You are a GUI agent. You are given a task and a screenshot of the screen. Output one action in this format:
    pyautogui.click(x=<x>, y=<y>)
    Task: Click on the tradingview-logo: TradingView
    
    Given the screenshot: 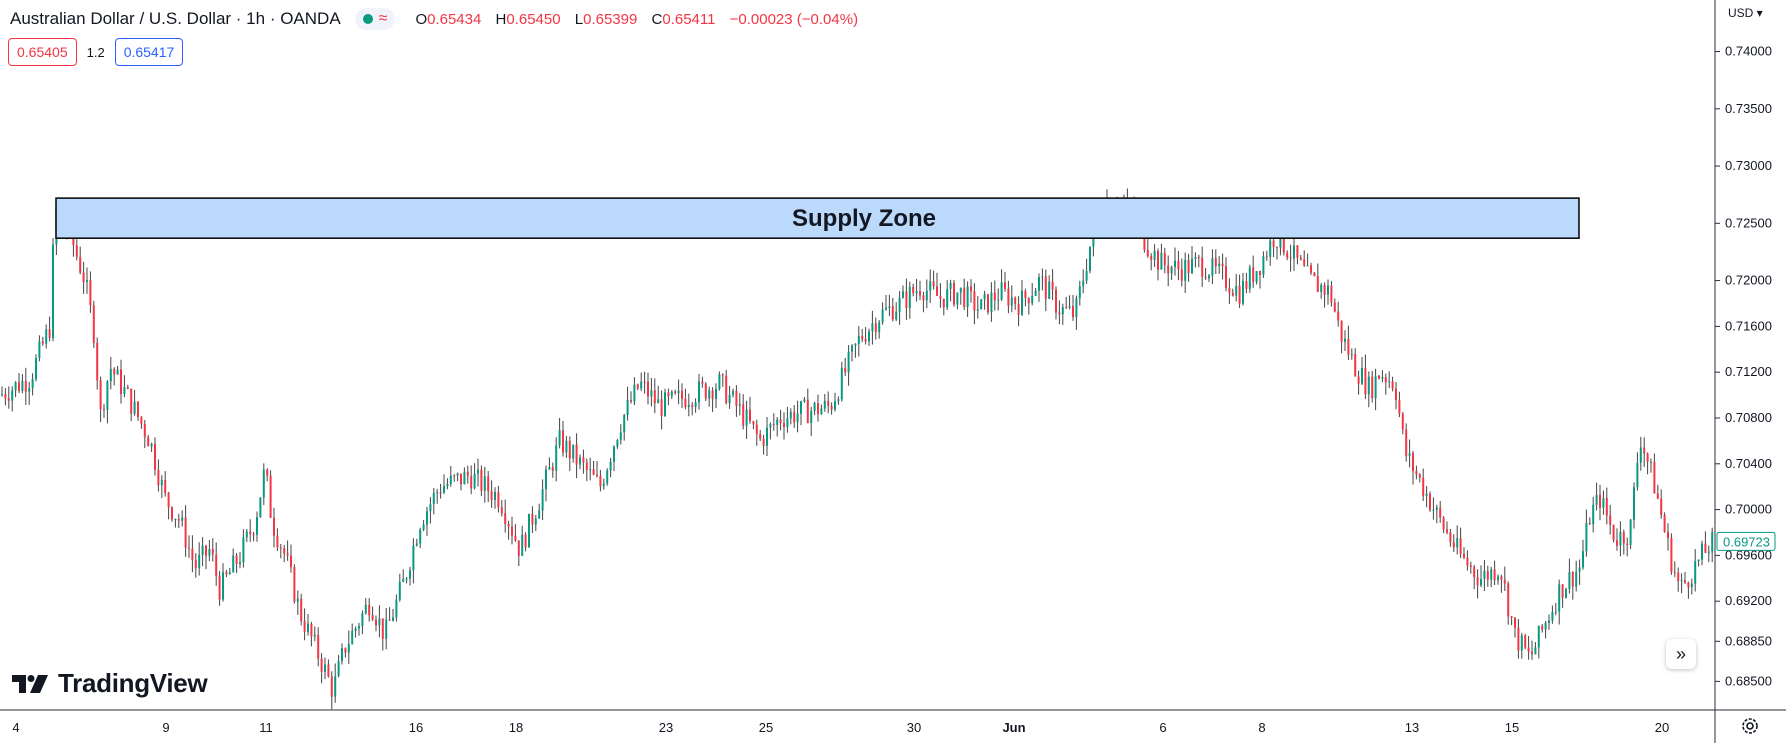 What is the action you would take?
    pyautogui.click(x=110, y=683)
    